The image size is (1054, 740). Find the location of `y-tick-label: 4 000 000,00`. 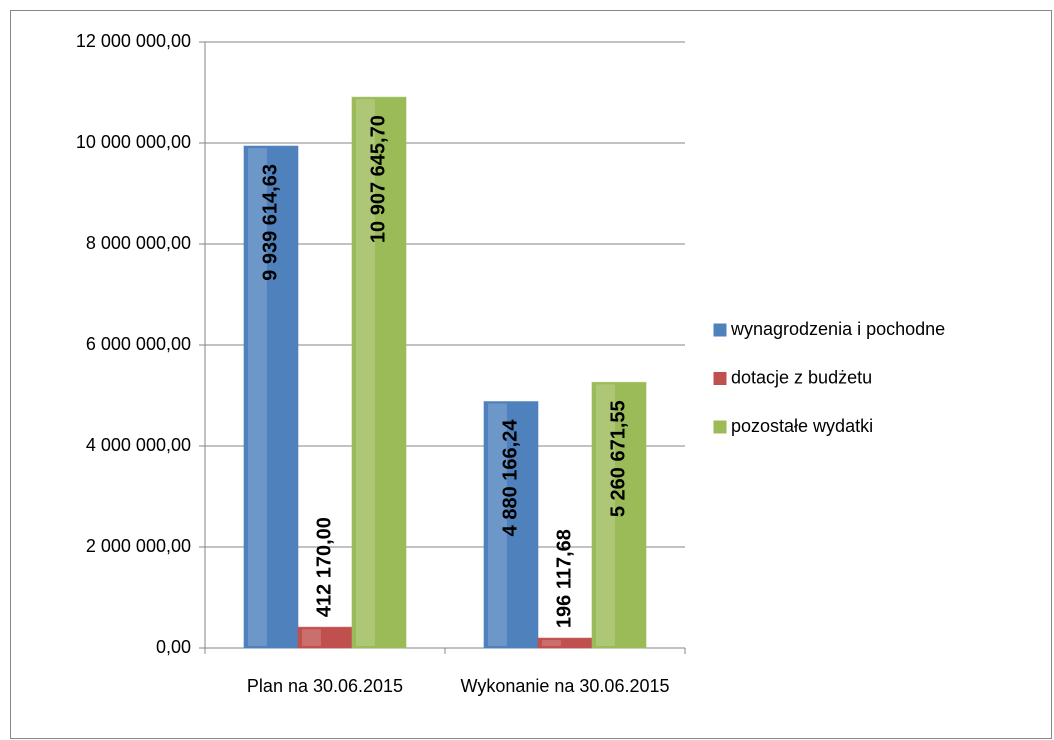

y-tick-label: 4 000 000,00 is located at coordinates (138, 445).